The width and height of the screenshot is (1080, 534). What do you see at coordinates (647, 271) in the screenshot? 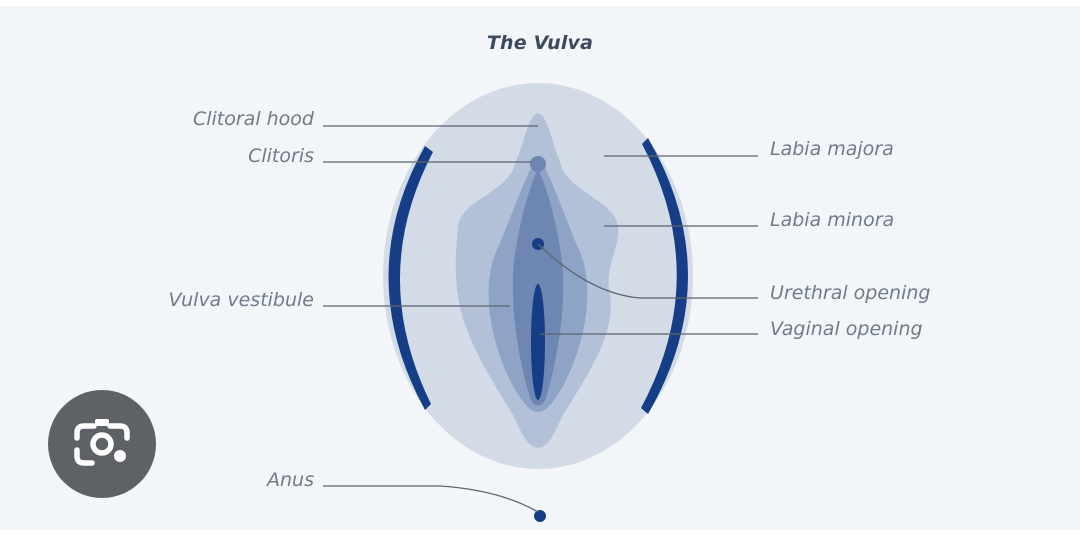
I see `urethral-opening-leader` at bounding box center [647, 271].